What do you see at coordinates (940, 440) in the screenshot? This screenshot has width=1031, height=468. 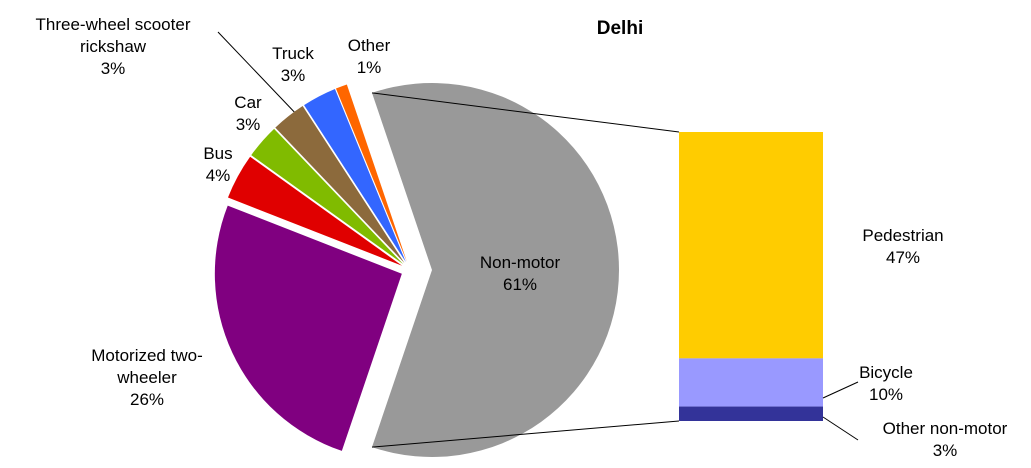 I see `bar-label: Other non-motor 3%` at bounding box center [940, 440].